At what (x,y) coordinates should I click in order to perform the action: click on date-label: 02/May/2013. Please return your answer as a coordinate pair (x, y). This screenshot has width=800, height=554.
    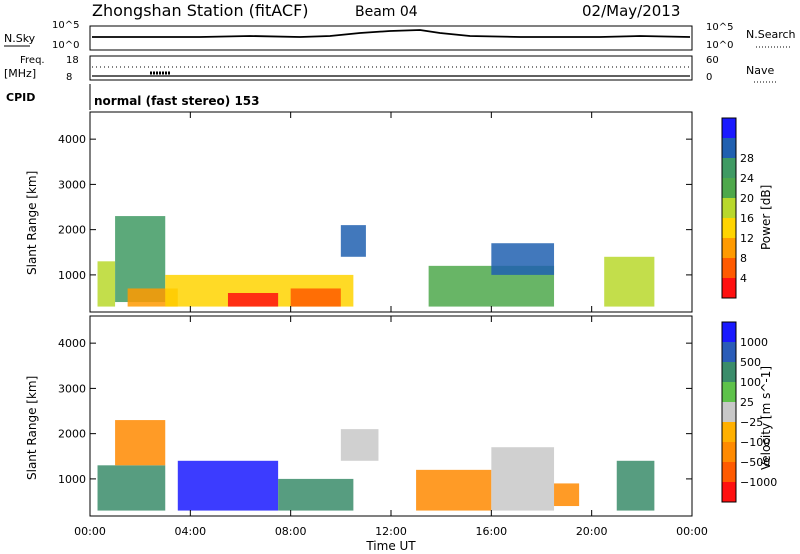
    Looking at the image, I should click on (631, 11).